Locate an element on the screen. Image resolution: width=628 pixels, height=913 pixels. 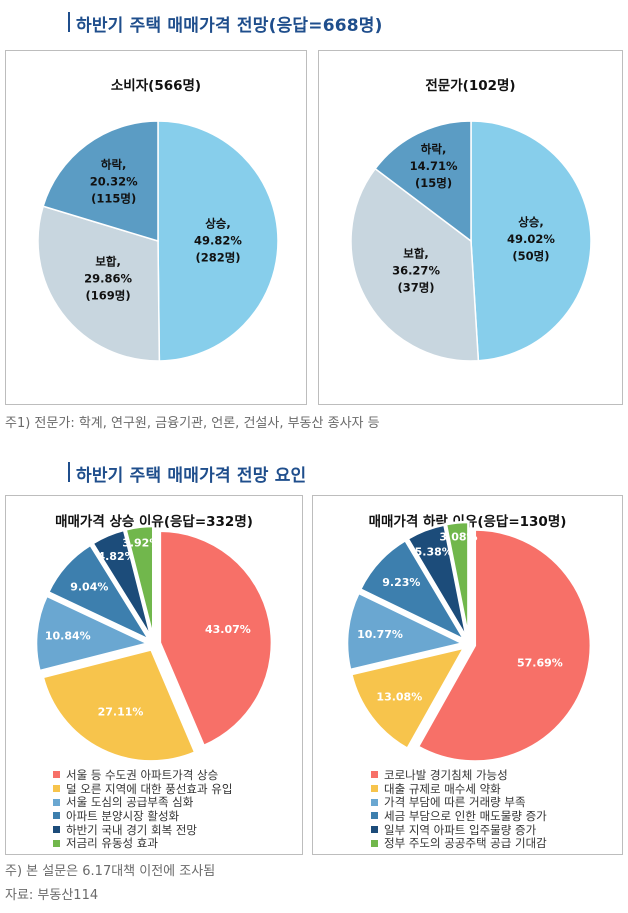
legend-item: 아파트 분양시장 활성화 is located at coordinates (142, 816).